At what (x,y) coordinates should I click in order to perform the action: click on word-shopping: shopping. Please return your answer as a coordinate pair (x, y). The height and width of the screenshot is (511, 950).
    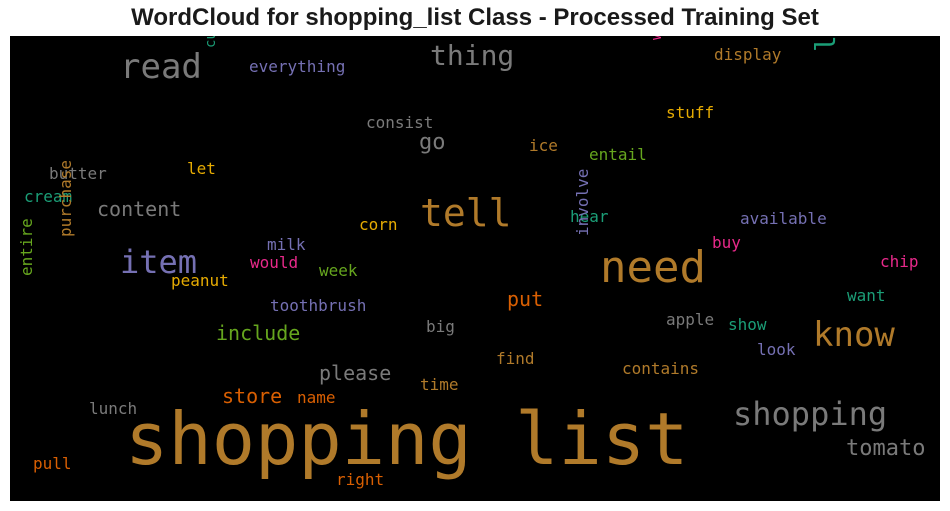
    Looking at the image, I should click on (810, 414).